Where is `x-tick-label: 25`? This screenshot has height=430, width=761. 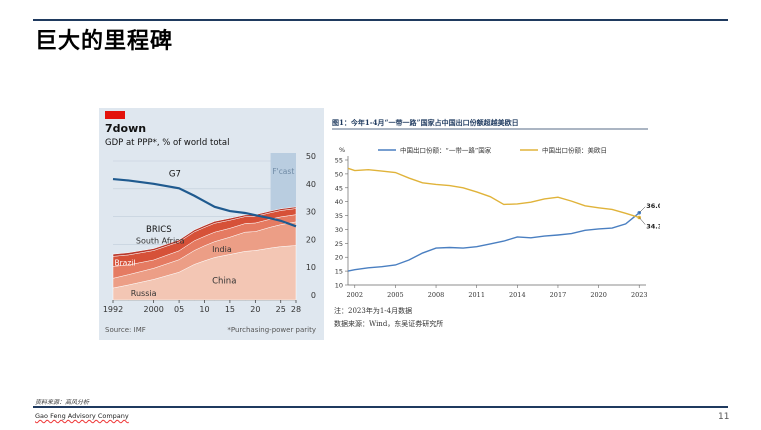 x-tick-label: 25 is located at coordinates (281, 309).